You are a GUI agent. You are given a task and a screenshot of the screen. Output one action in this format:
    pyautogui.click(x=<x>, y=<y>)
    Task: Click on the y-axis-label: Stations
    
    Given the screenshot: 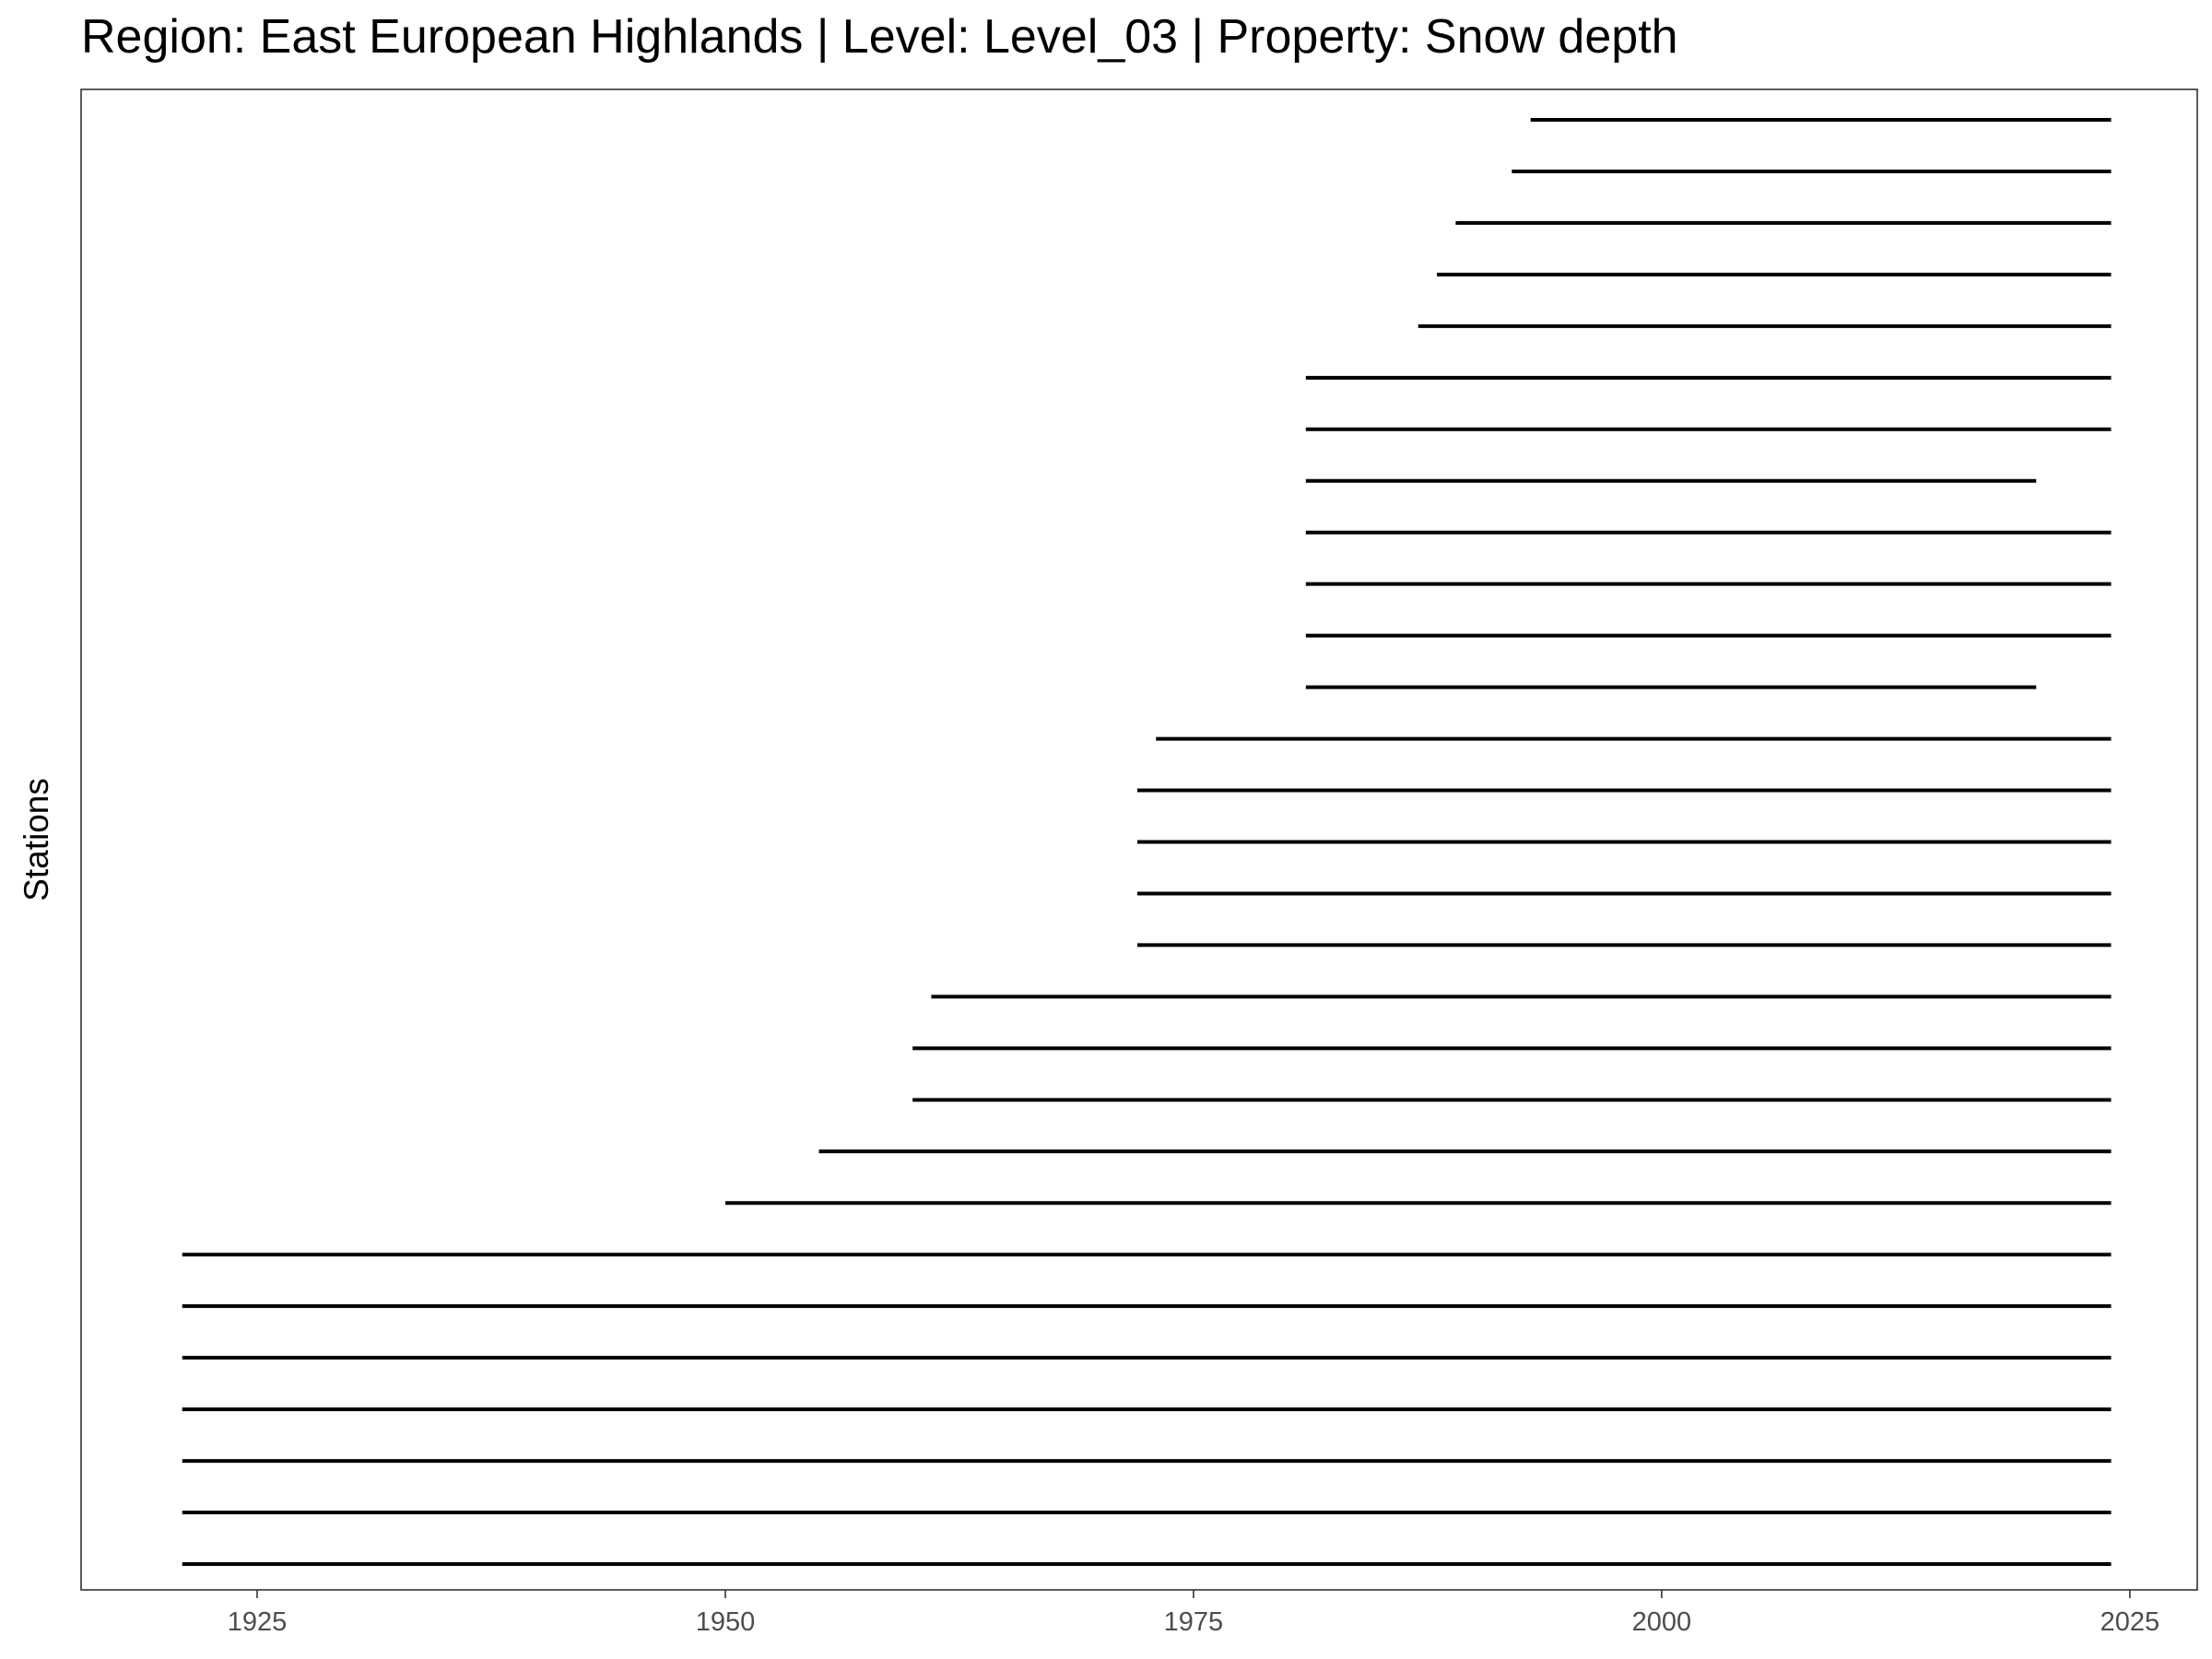 What is the action you would take?
    pyautogui.click(x=36, y=839)
    